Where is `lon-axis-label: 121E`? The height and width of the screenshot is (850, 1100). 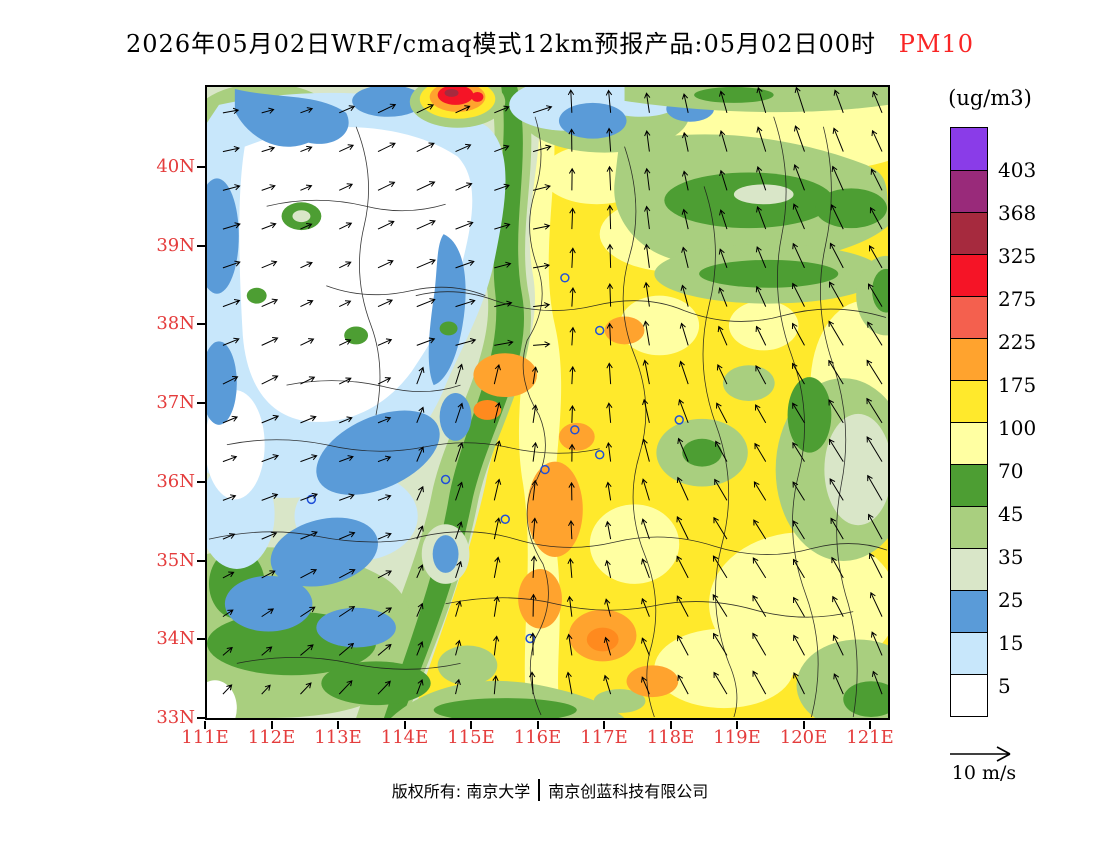 lon-axis-label: 121E is located at coordinates (870, 737).